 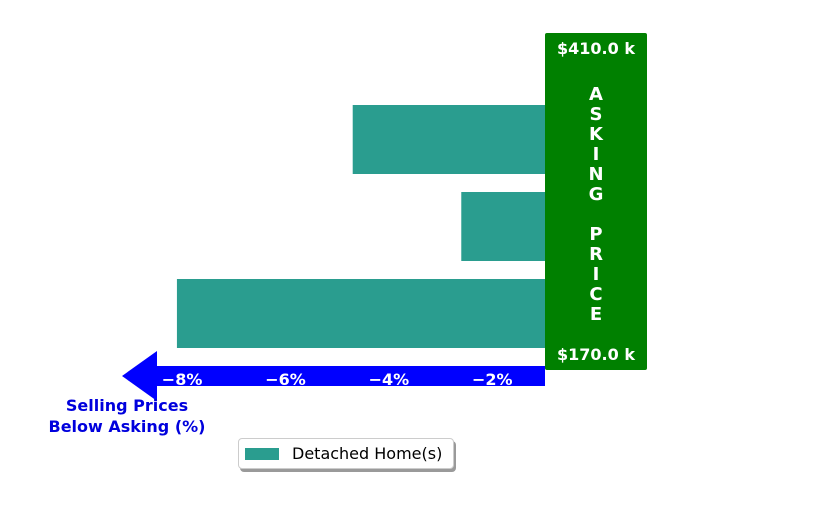 I want to click on asking-price-panel, so click(x=596, y=201).